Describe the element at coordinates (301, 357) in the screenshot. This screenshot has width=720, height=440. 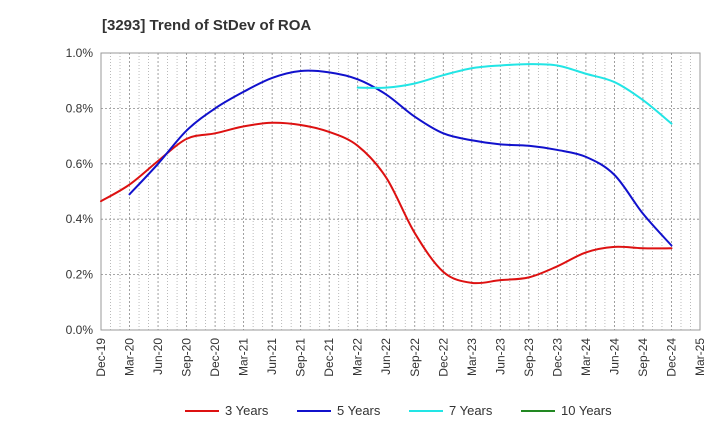
I see `x-tick-label: Sep-21` at that location.